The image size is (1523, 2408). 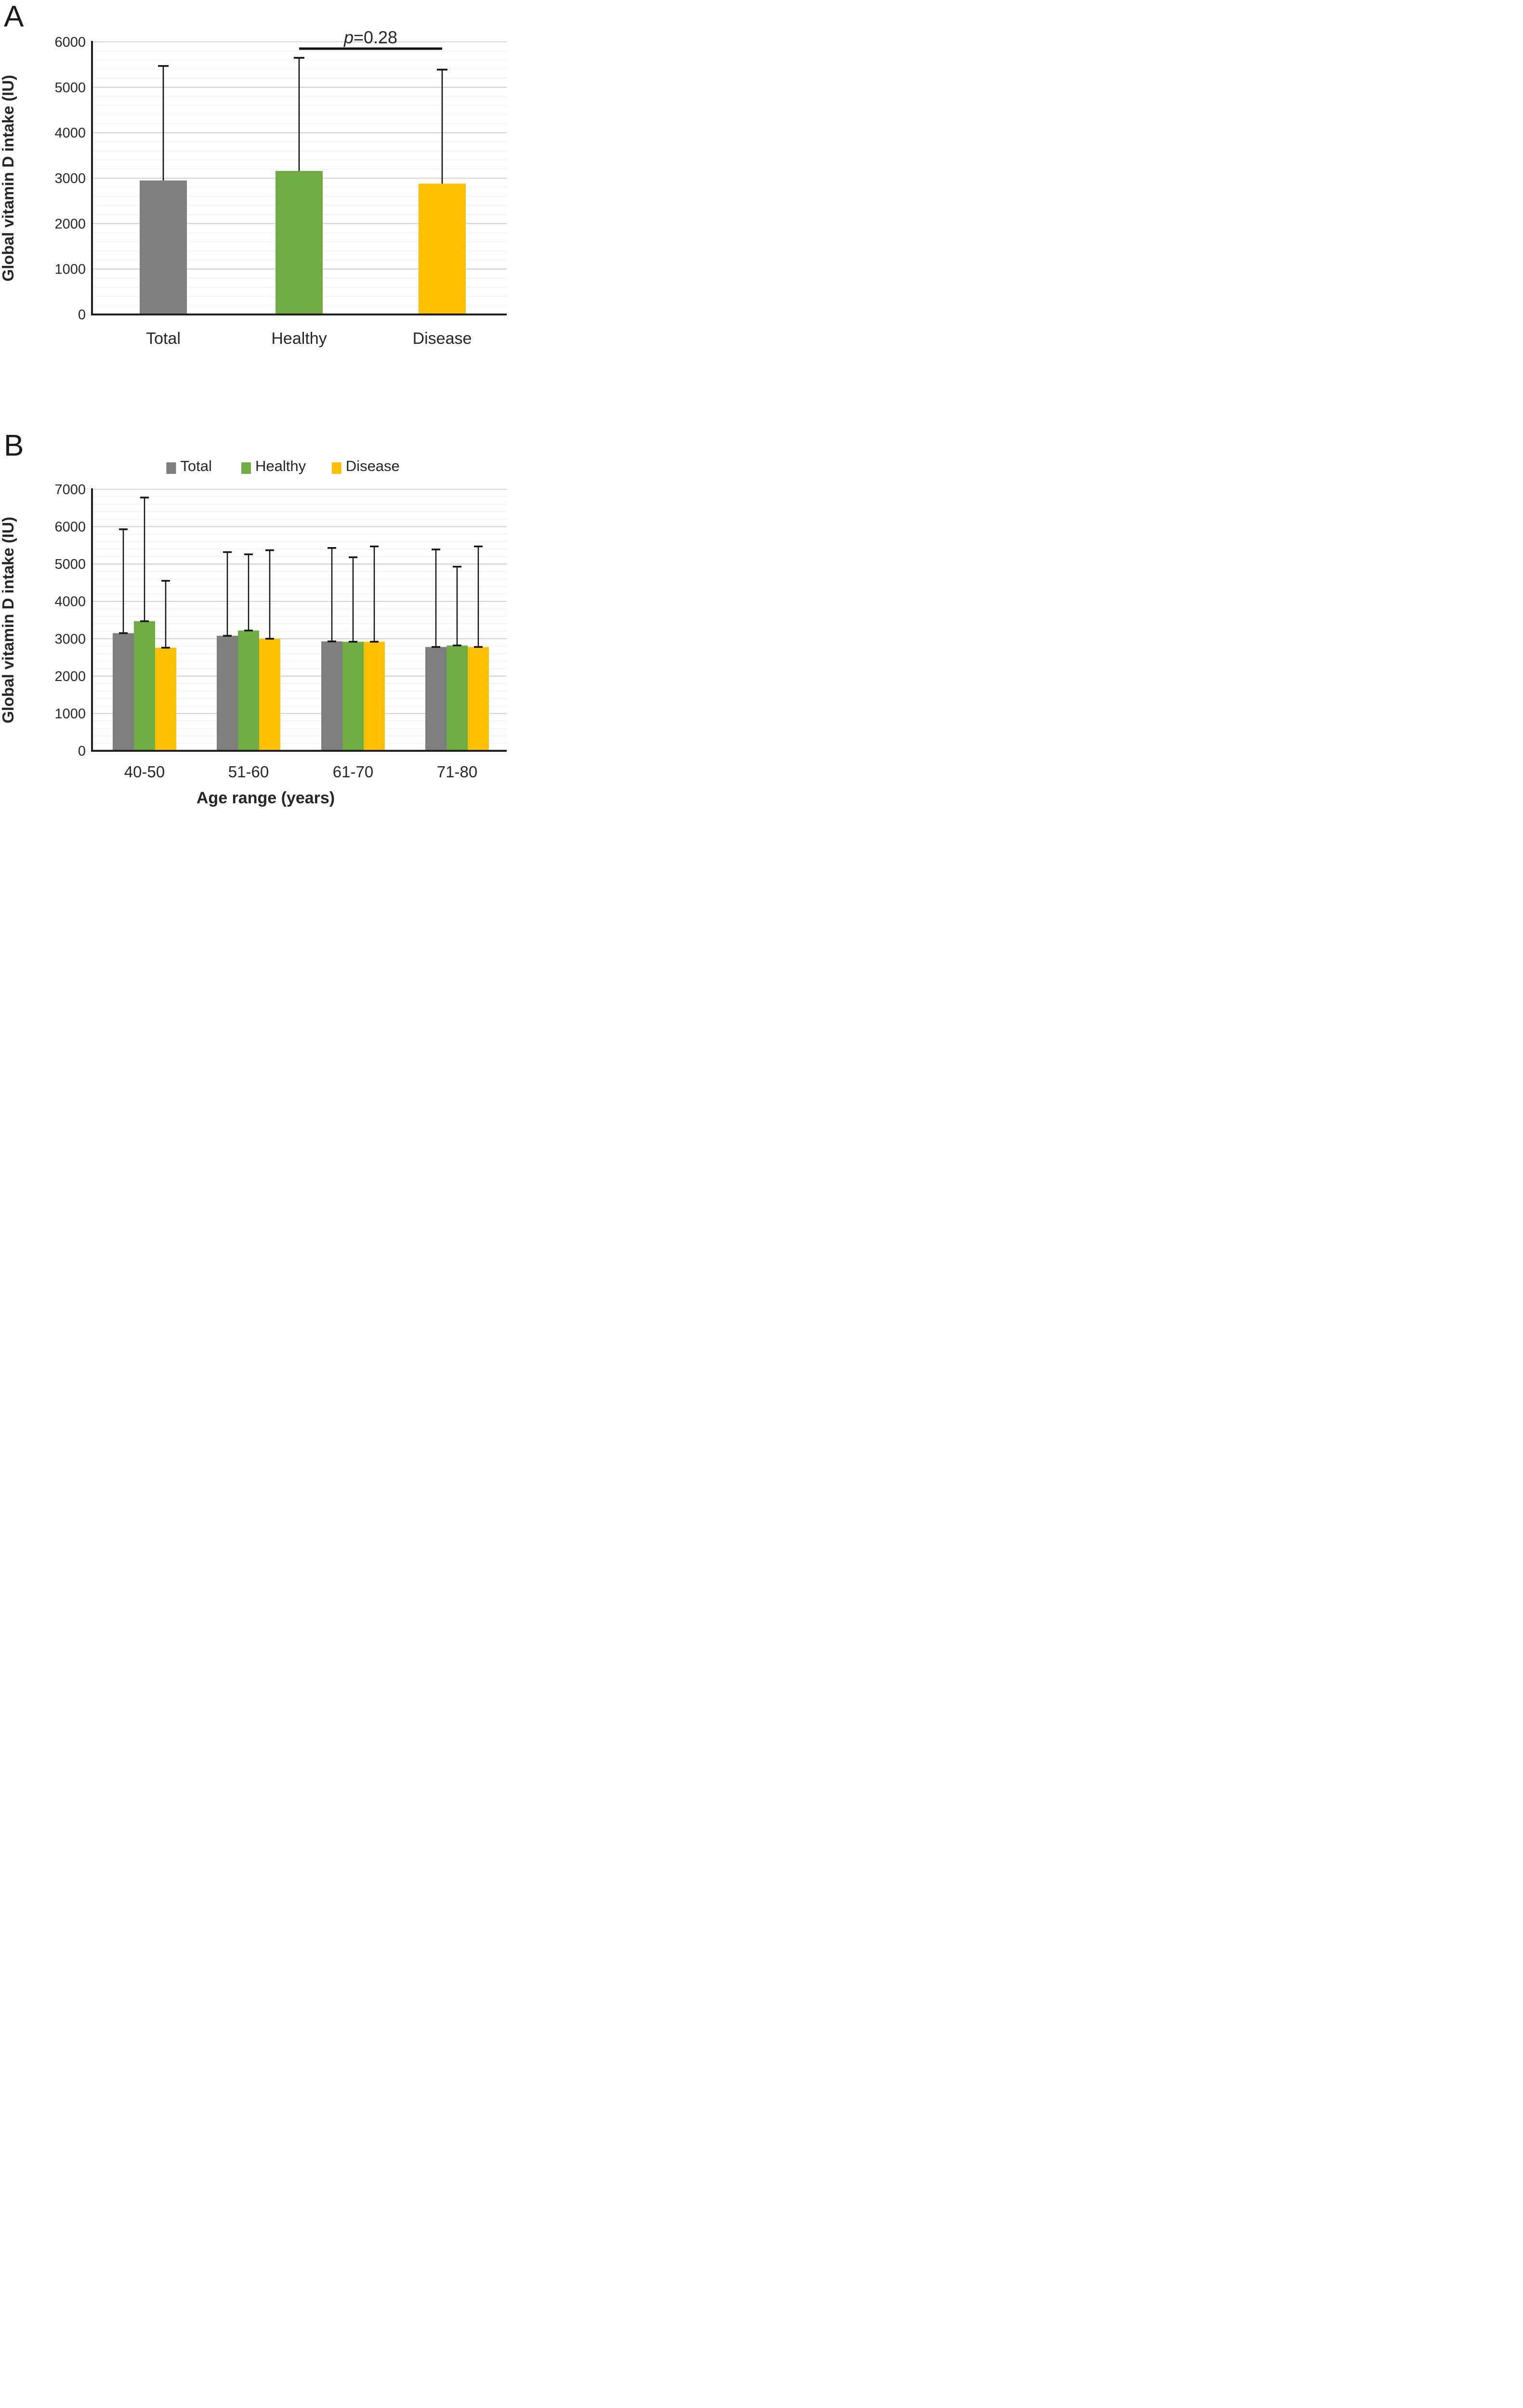 I want to click on panel-a-letter: A, so click(x=14, y=16).